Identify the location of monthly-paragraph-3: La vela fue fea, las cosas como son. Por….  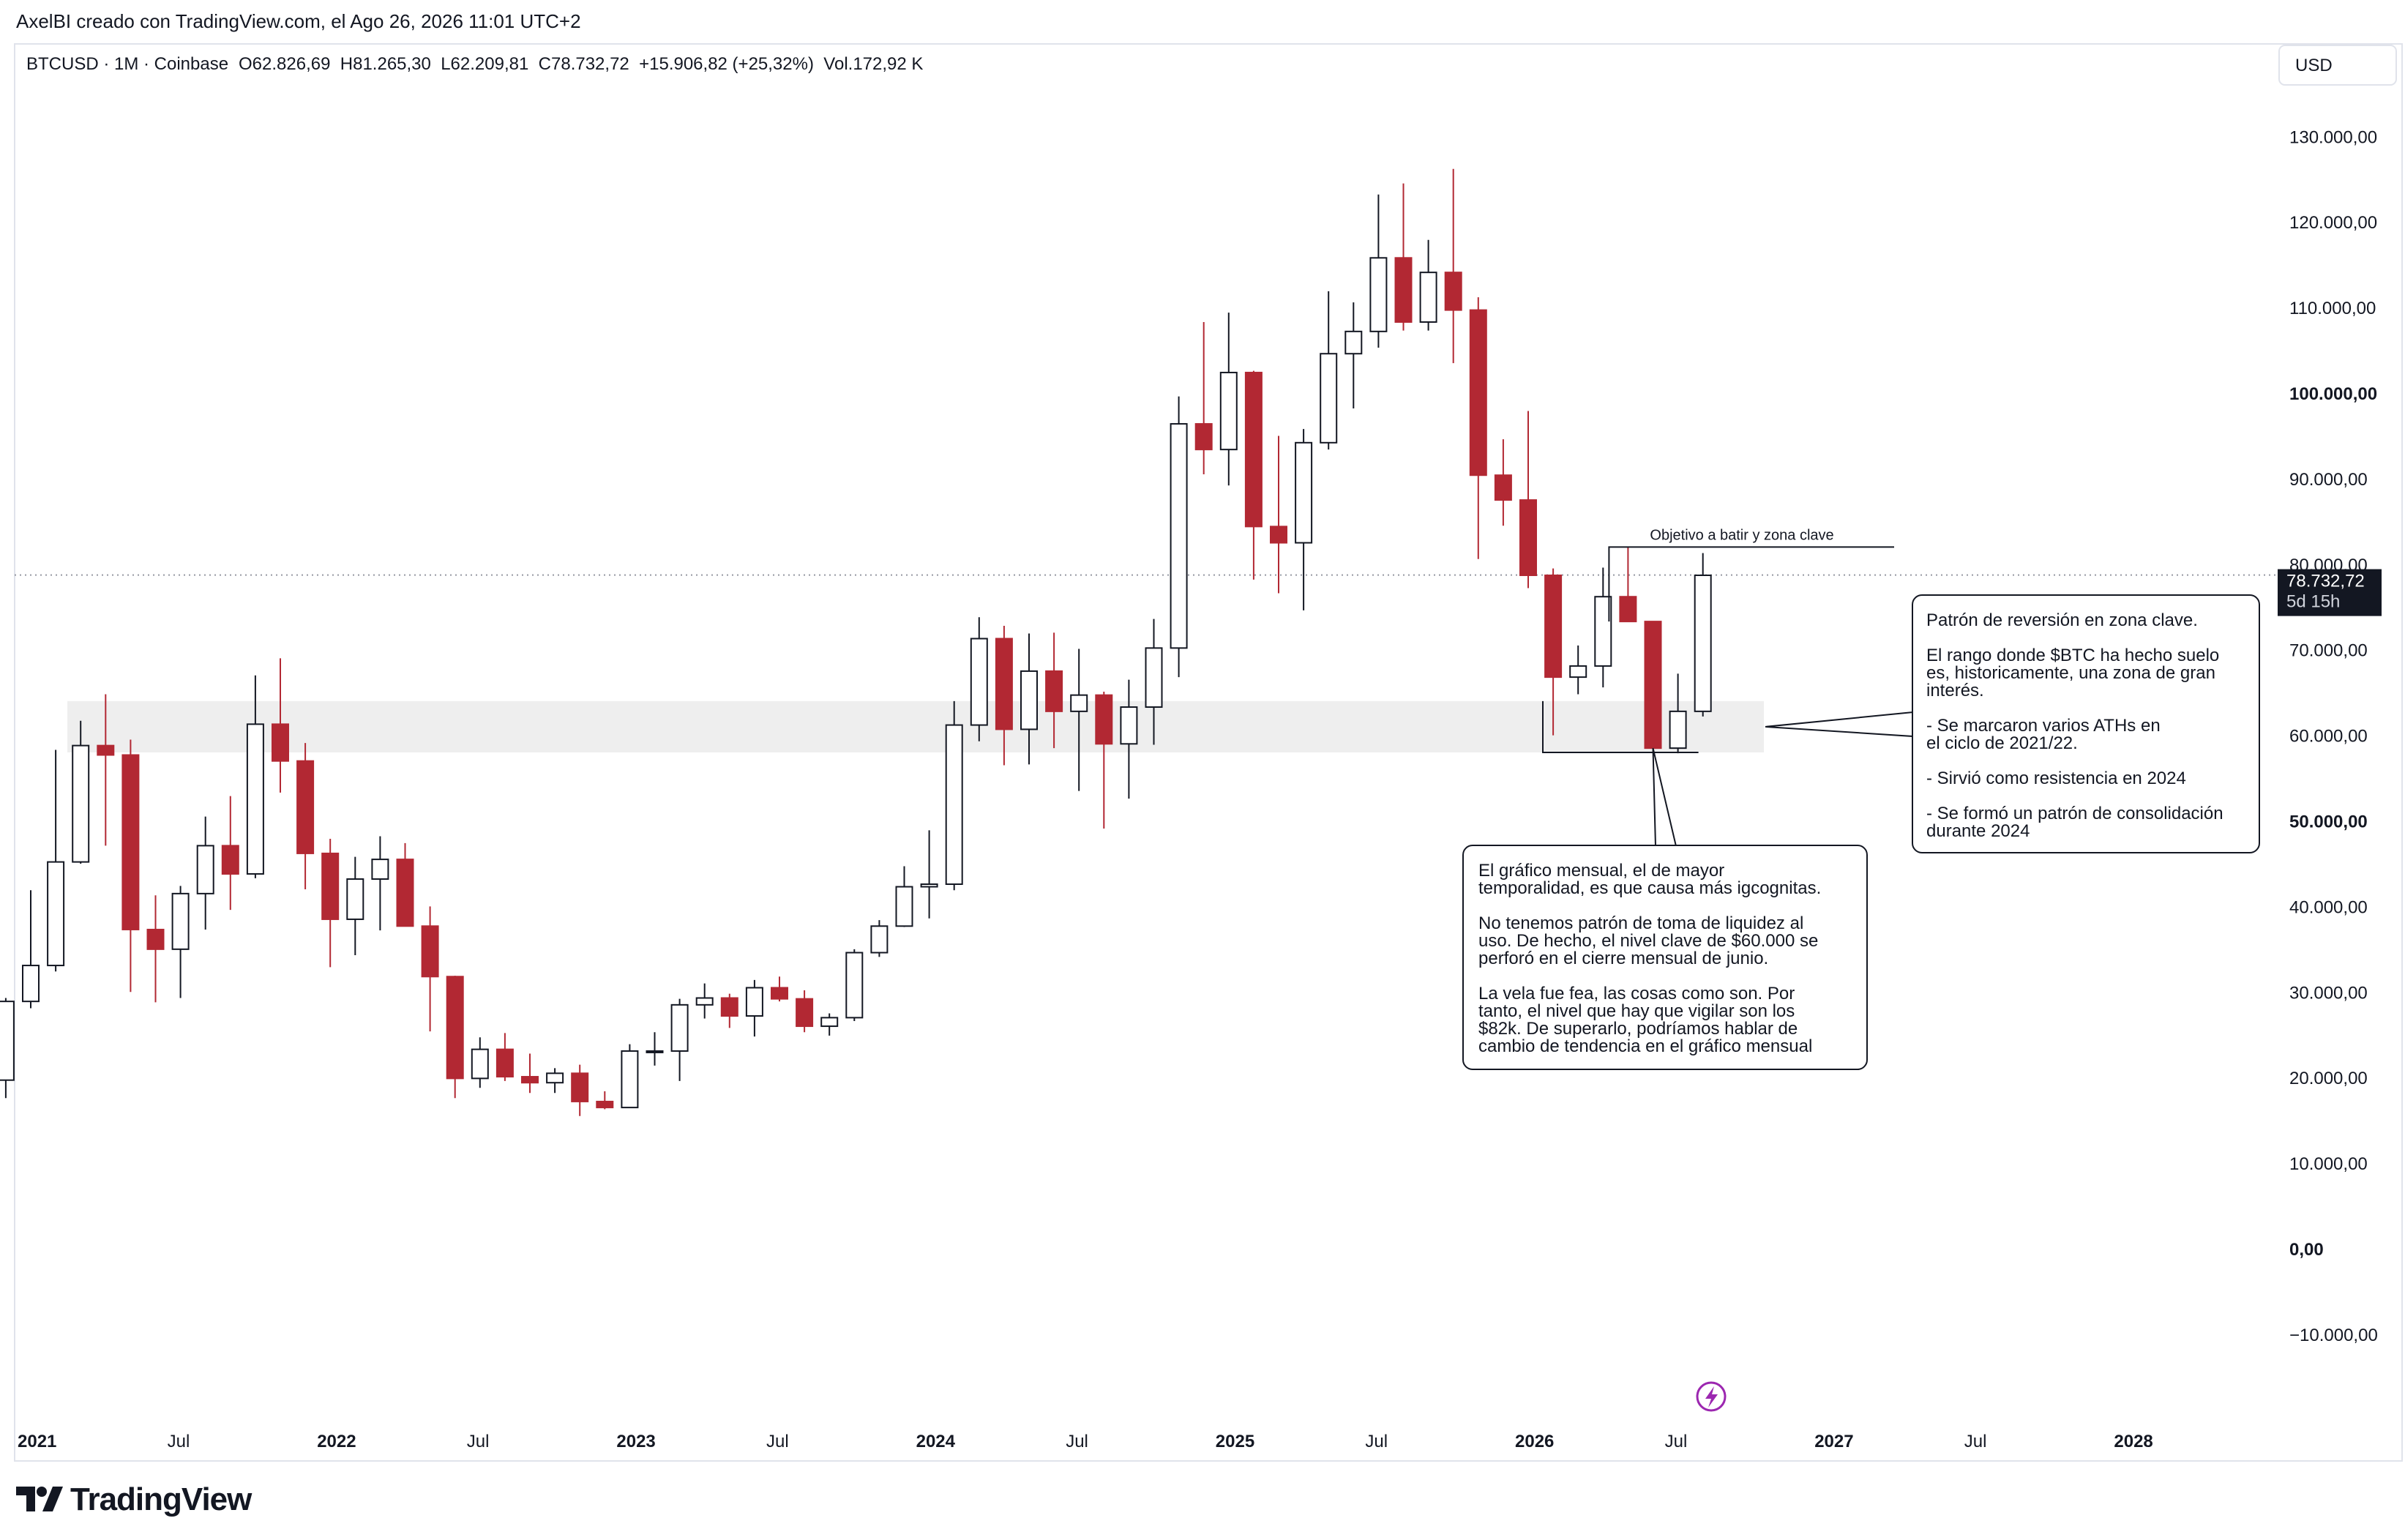
(1645, 1020).